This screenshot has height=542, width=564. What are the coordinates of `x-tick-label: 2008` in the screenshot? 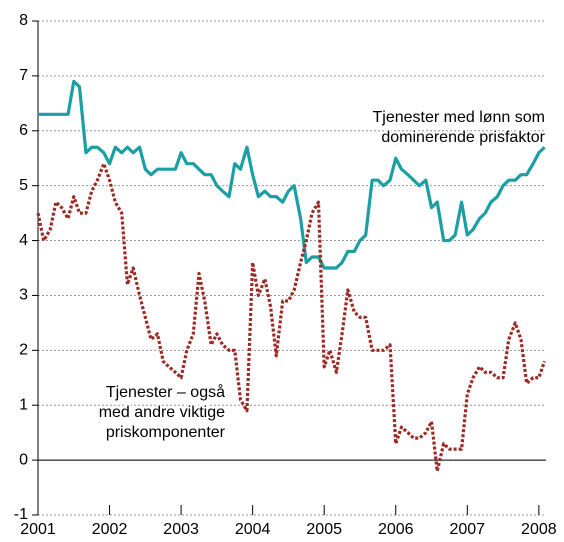 It's located at (539, 529).